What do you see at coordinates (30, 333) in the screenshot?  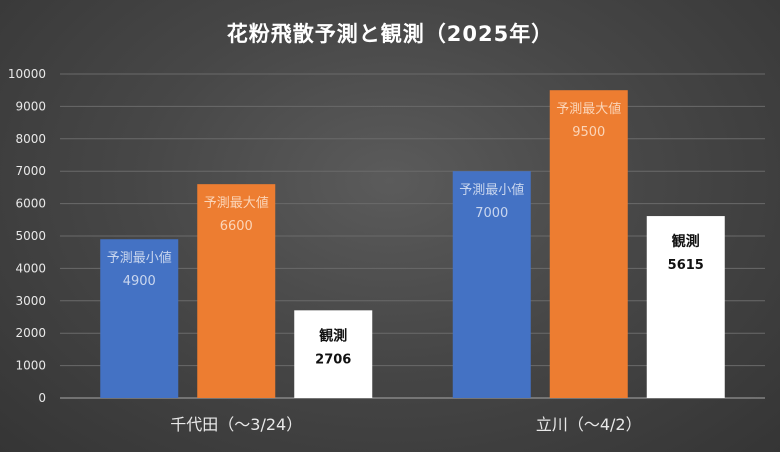 I see `y-tick-label: 2000` at bounding box center [30, 333].